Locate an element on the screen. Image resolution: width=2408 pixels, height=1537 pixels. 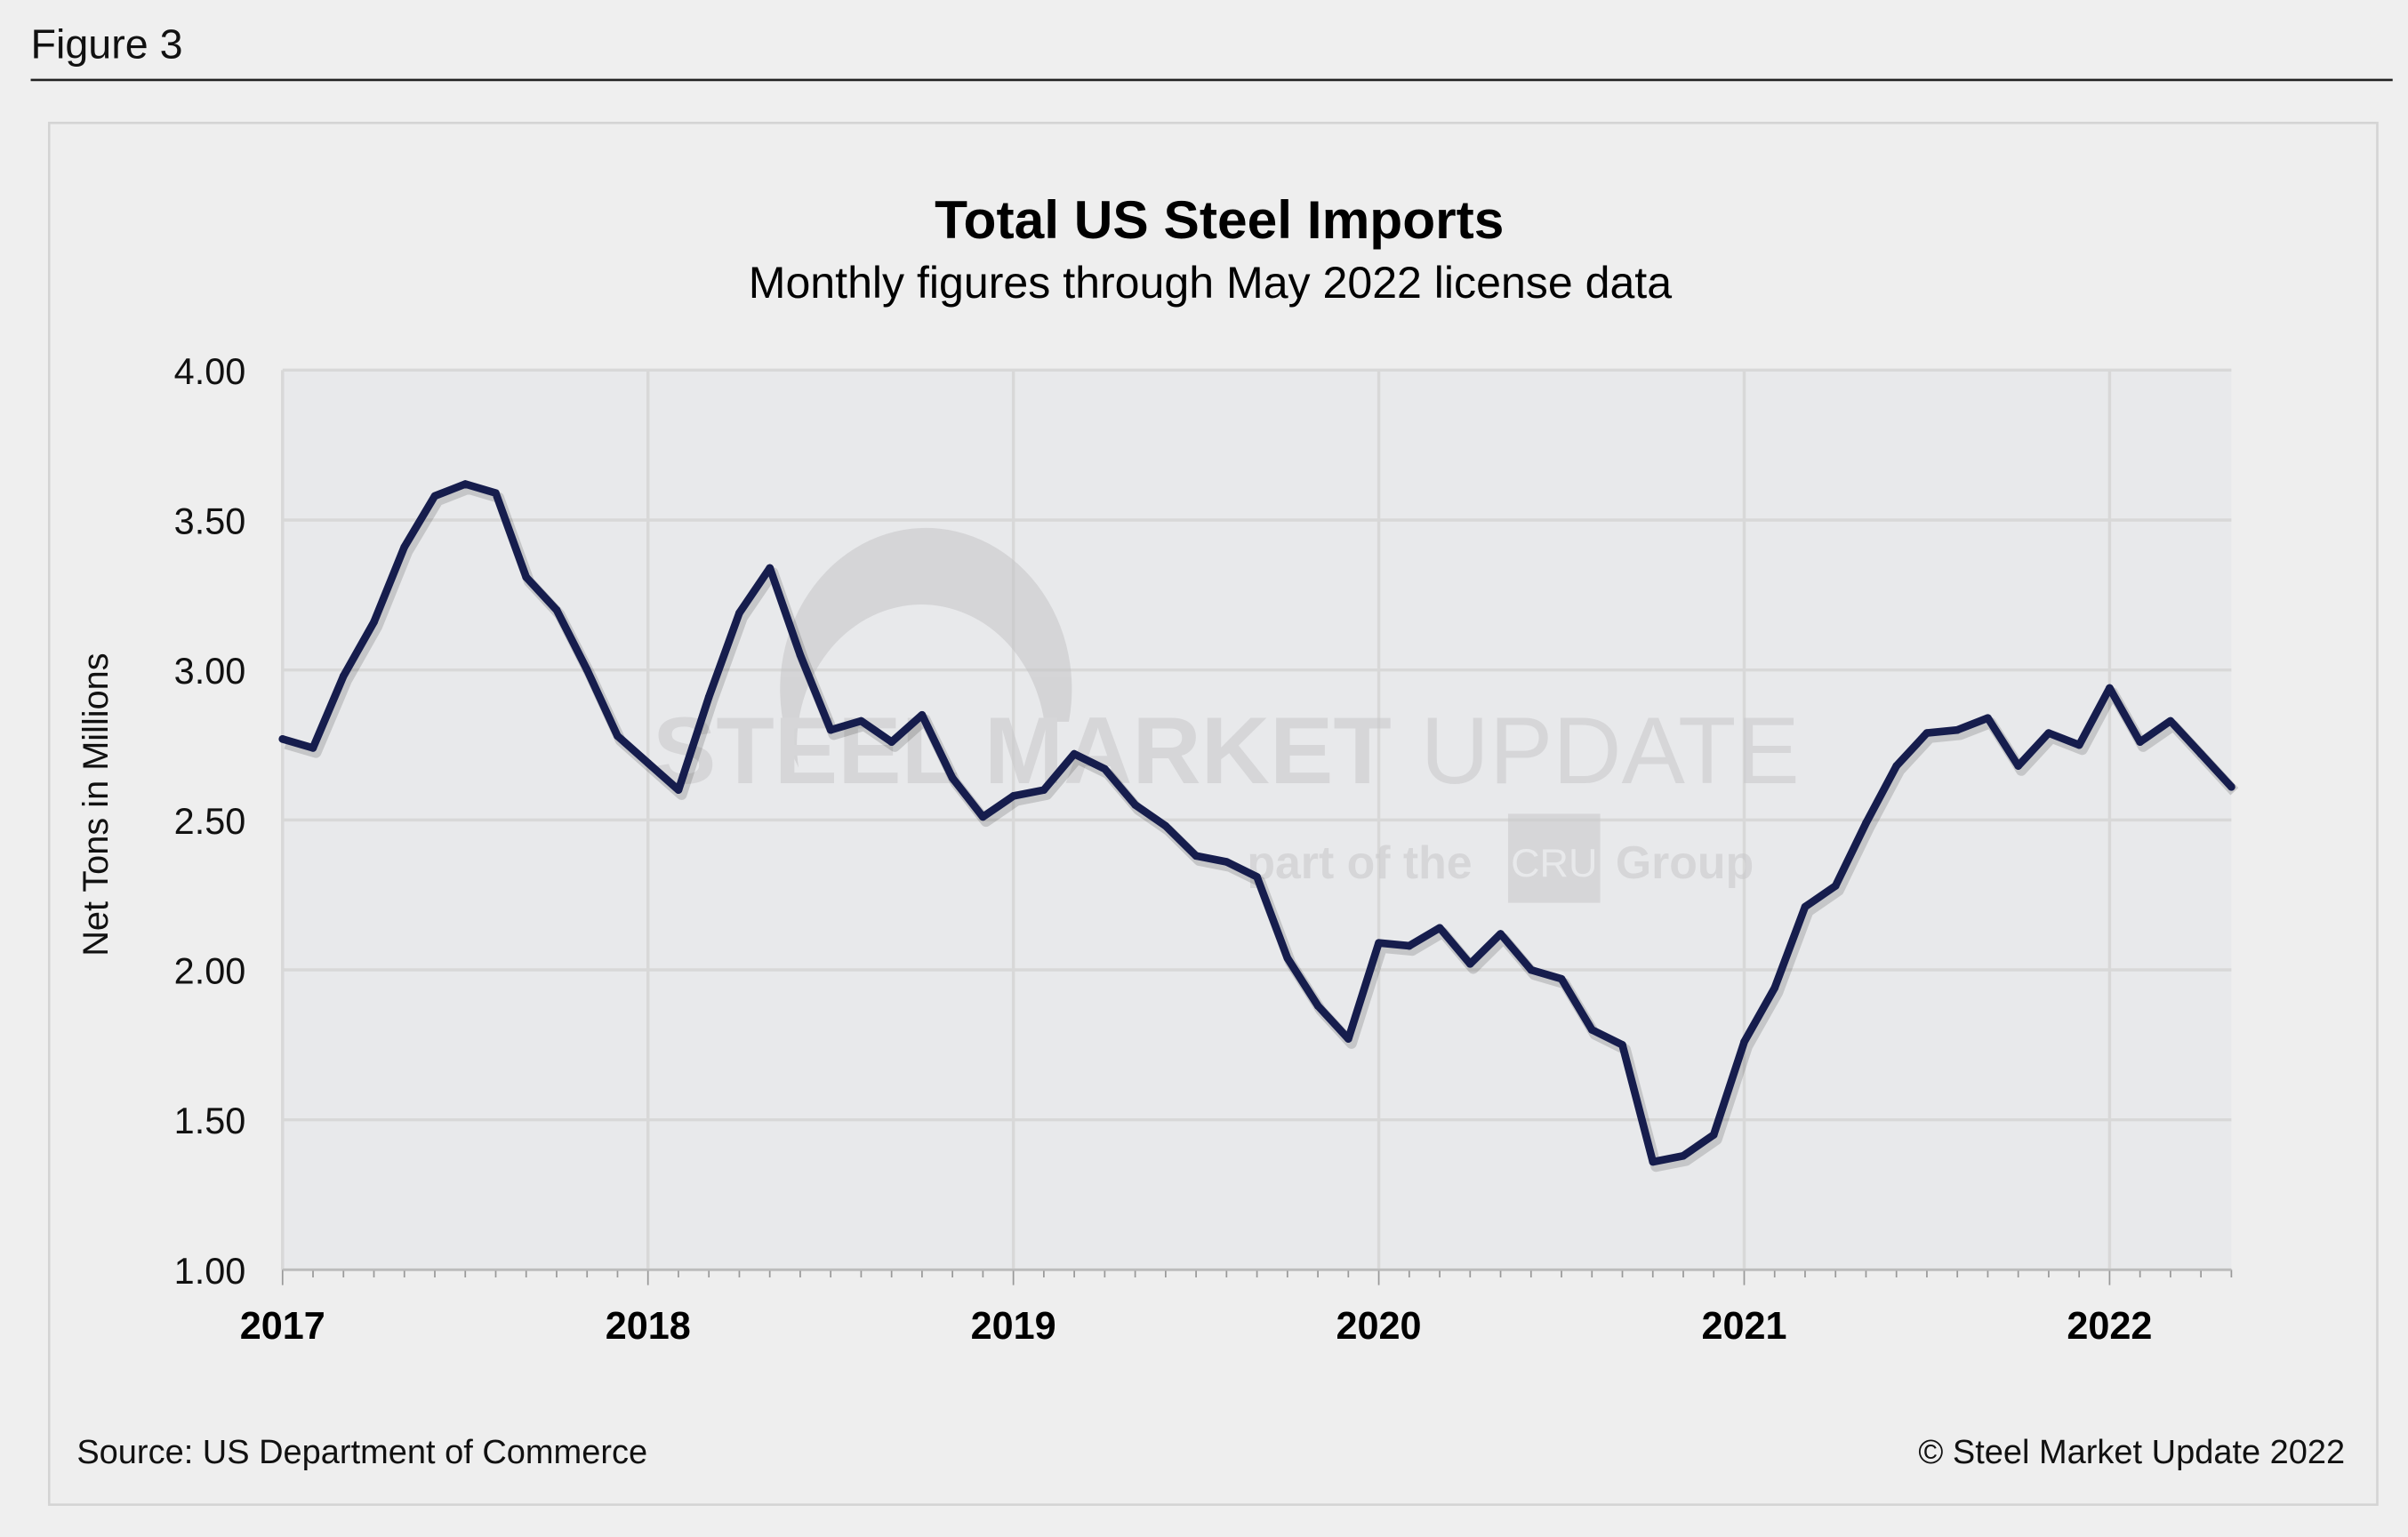
x-tick-label: 2018 is located at coordinates (649, 1326).